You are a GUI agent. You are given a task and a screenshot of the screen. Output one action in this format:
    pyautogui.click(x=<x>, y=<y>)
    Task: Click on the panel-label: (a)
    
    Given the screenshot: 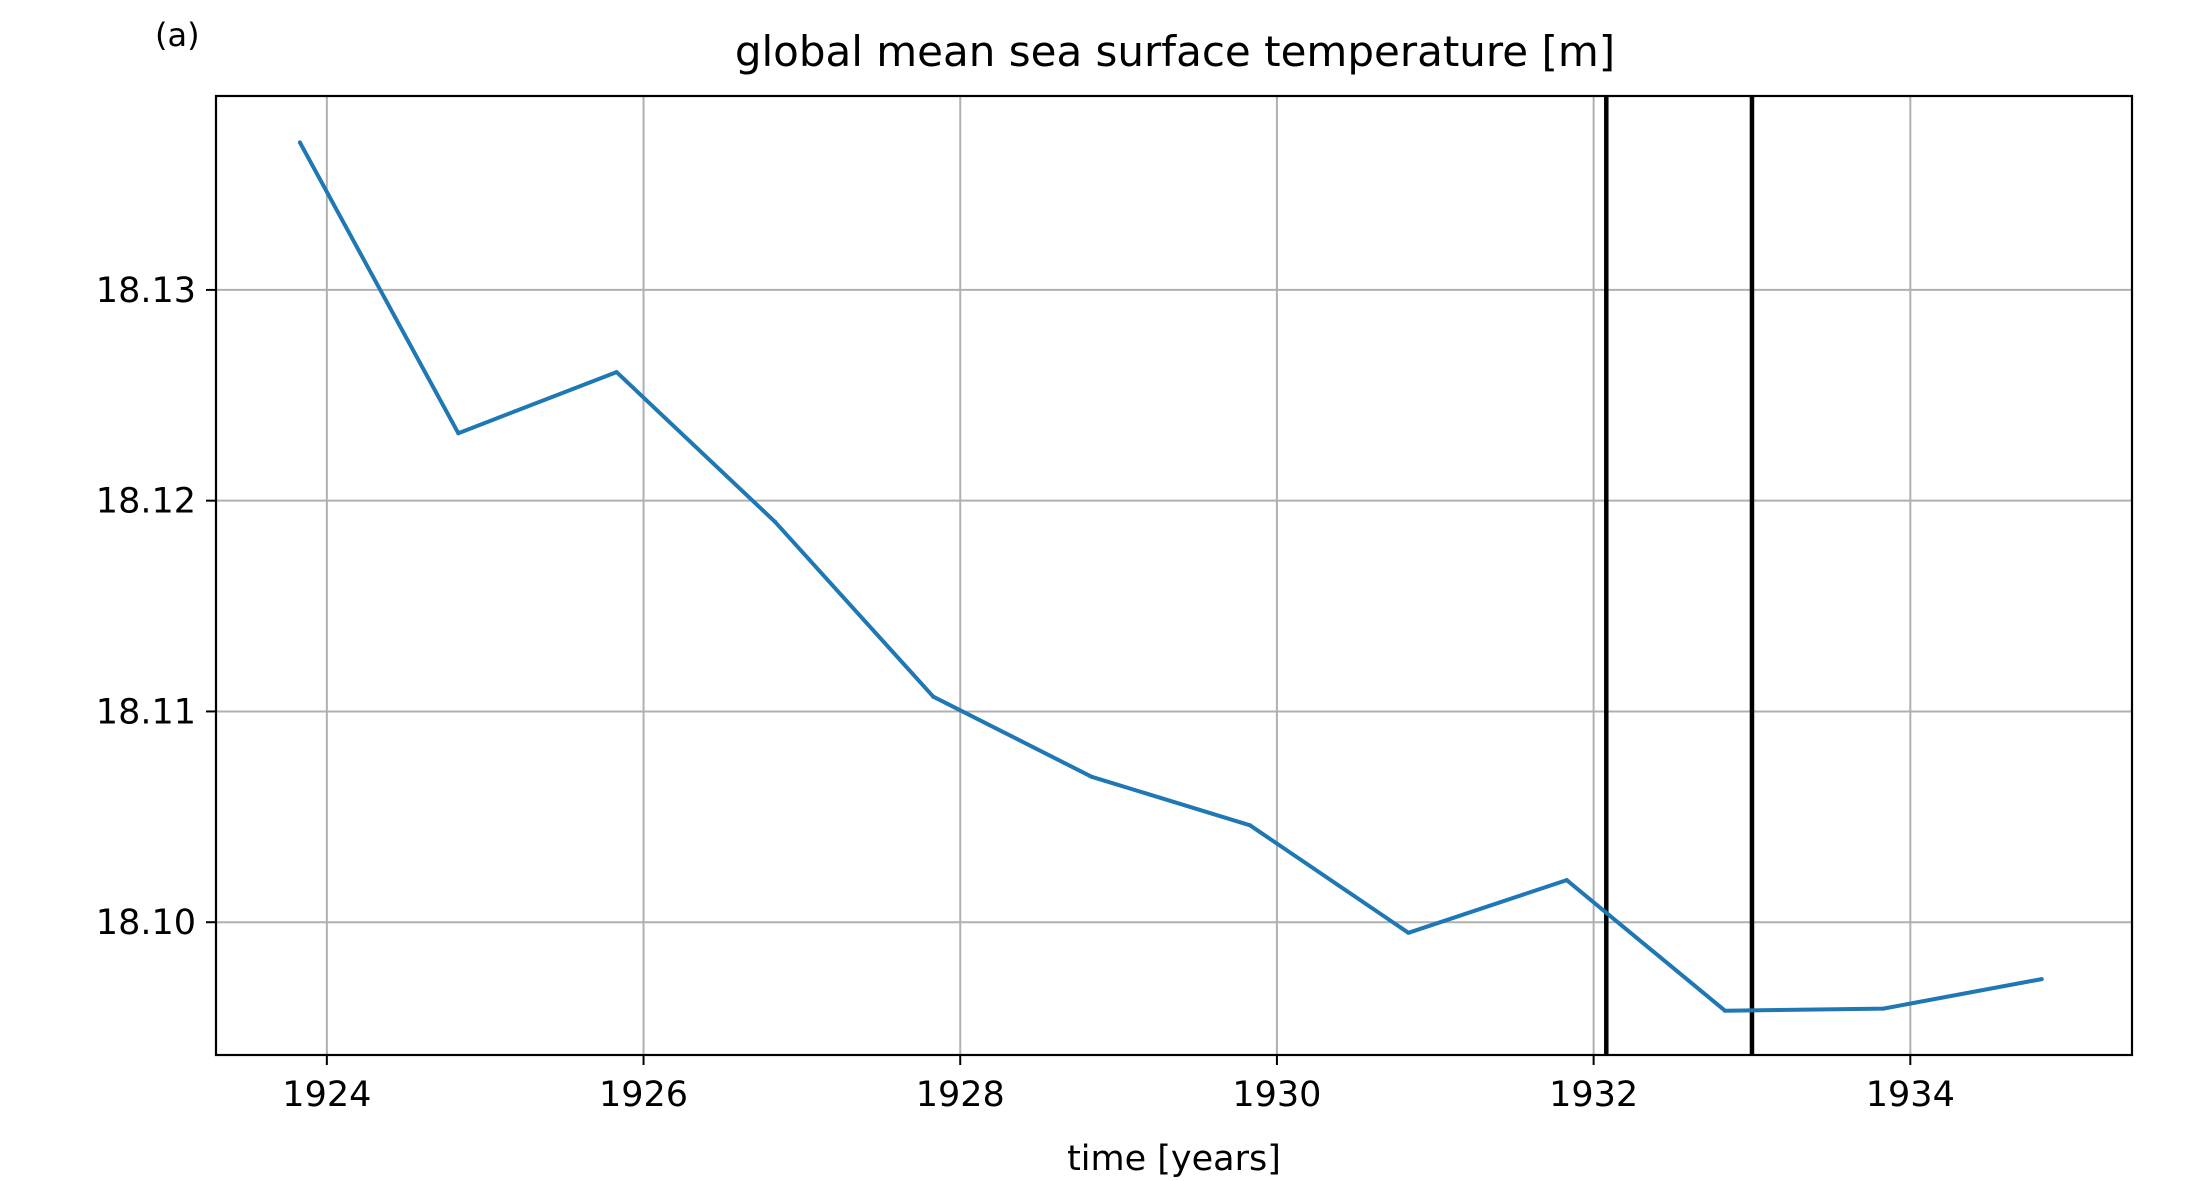 What is the action you would take?
    pyautogui.click(x=177, y=35)
    